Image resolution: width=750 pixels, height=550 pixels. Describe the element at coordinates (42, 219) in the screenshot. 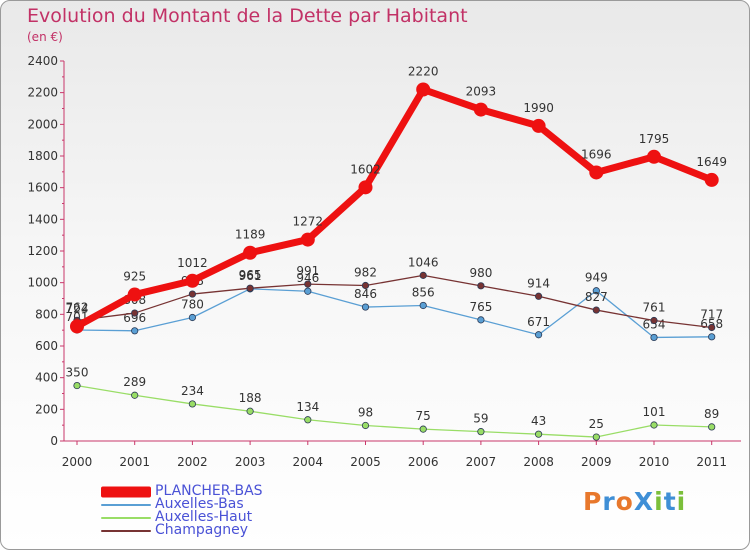

I see `y-tick-label: 1400` at that location.